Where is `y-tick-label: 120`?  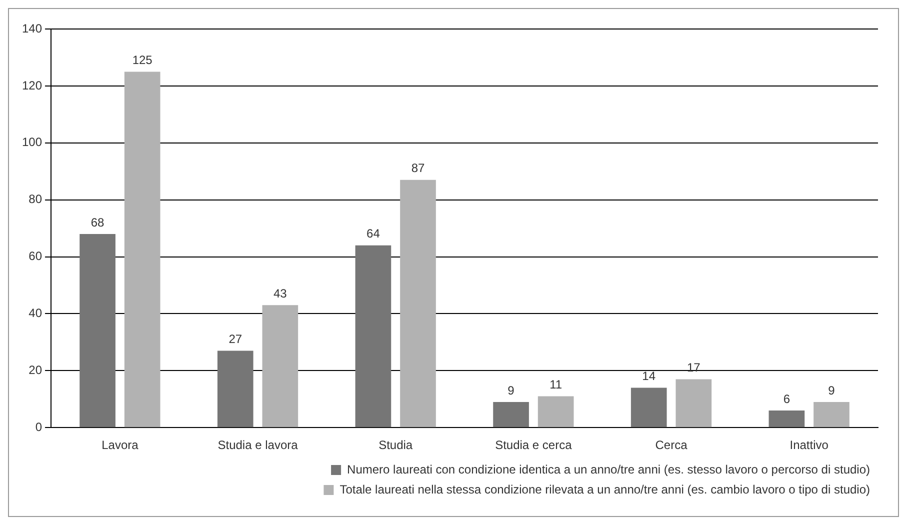
y-tick-label: 120 is located at coordinates (32, 85).